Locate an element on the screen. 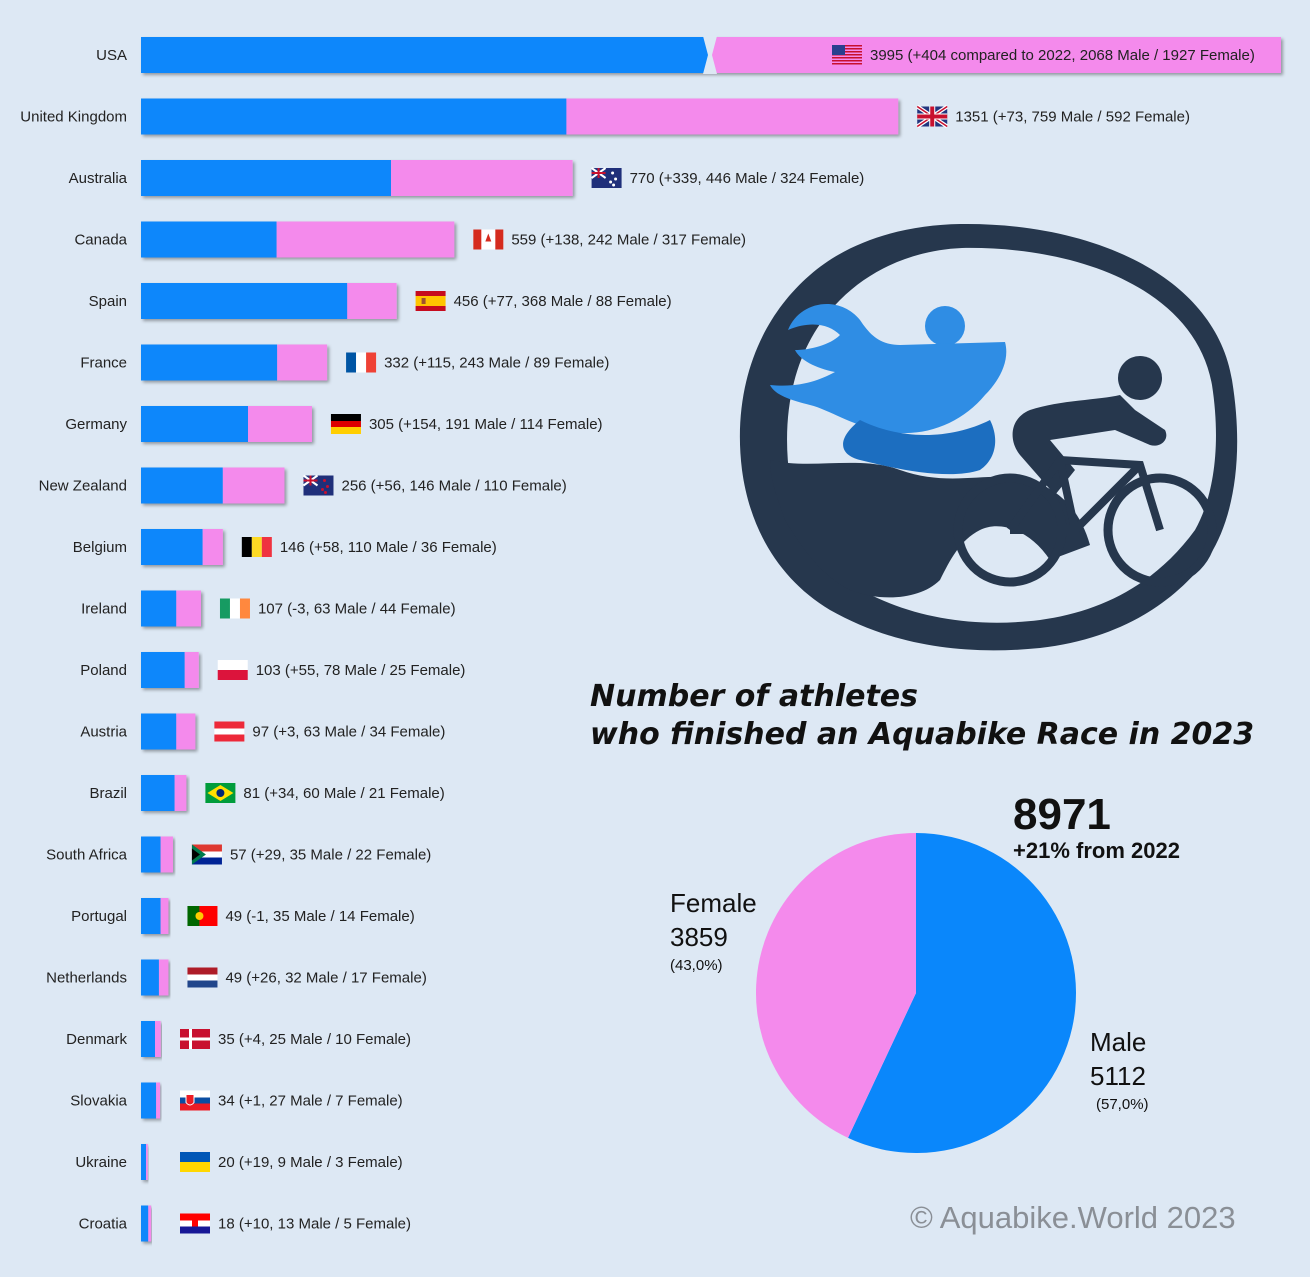 The height and width of the screenshot is (1277, 1310). category-label: Denmark is located at coordinates (96, 1039).